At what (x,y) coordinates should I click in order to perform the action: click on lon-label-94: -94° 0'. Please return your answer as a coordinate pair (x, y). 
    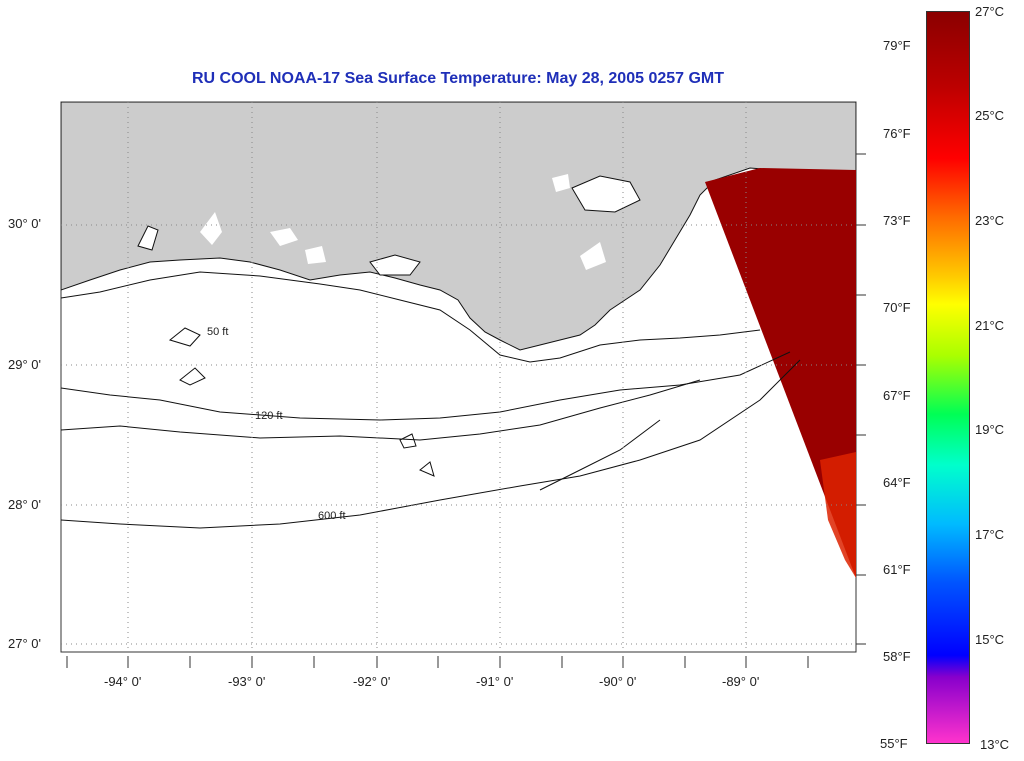
    Looking at the image, I should click on (123, 681).